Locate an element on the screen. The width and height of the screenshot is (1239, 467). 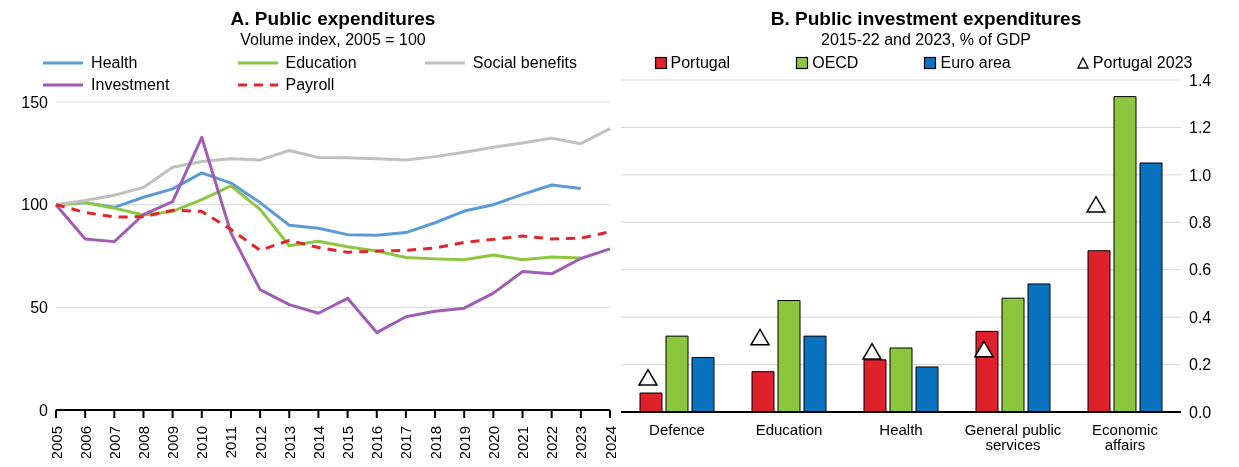
x-tick-label: 2017 is located at coordinates (406, 443).